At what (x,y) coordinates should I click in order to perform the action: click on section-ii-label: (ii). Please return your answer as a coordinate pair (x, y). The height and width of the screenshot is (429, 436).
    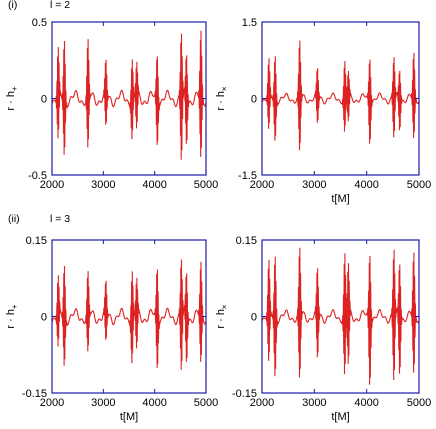
    Looking at the image, I should click on (14, 219).